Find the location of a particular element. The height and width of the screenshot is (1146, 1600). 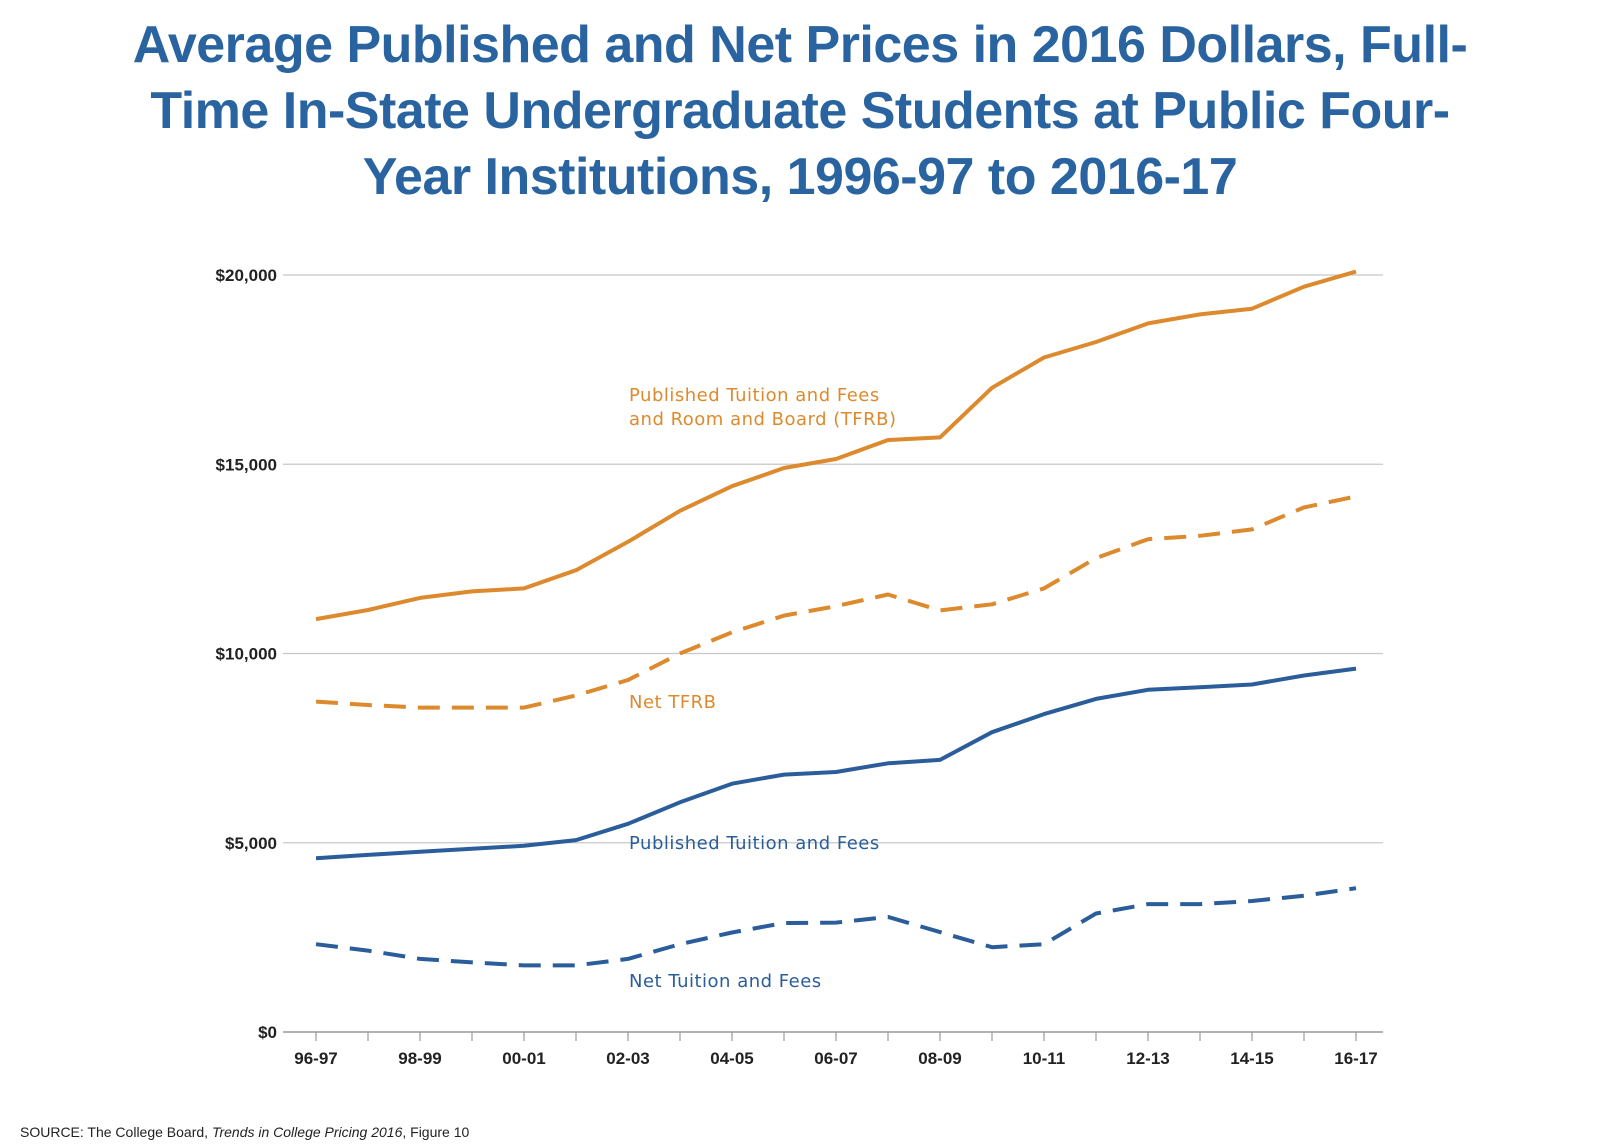

x-tick-label: 12-13 is located at coordinates (1147, 1058).